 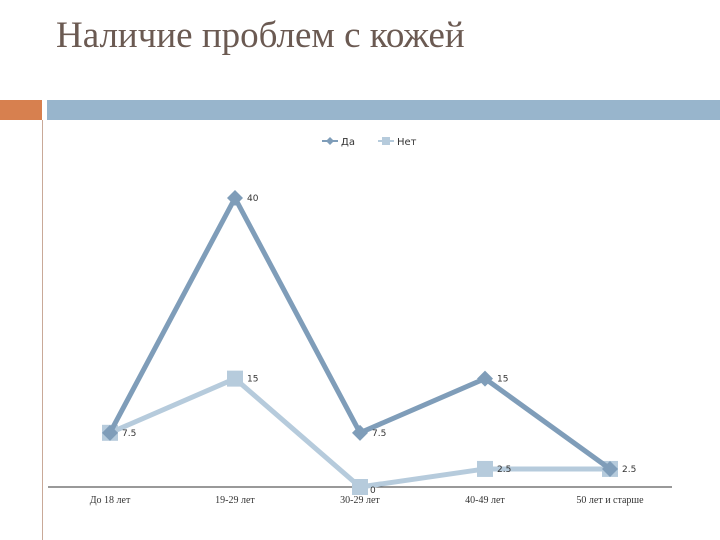 What do you see at coordinates (253, 199) in the screenshot?
I see `data-label: 40` at bounding box center [253, 199].